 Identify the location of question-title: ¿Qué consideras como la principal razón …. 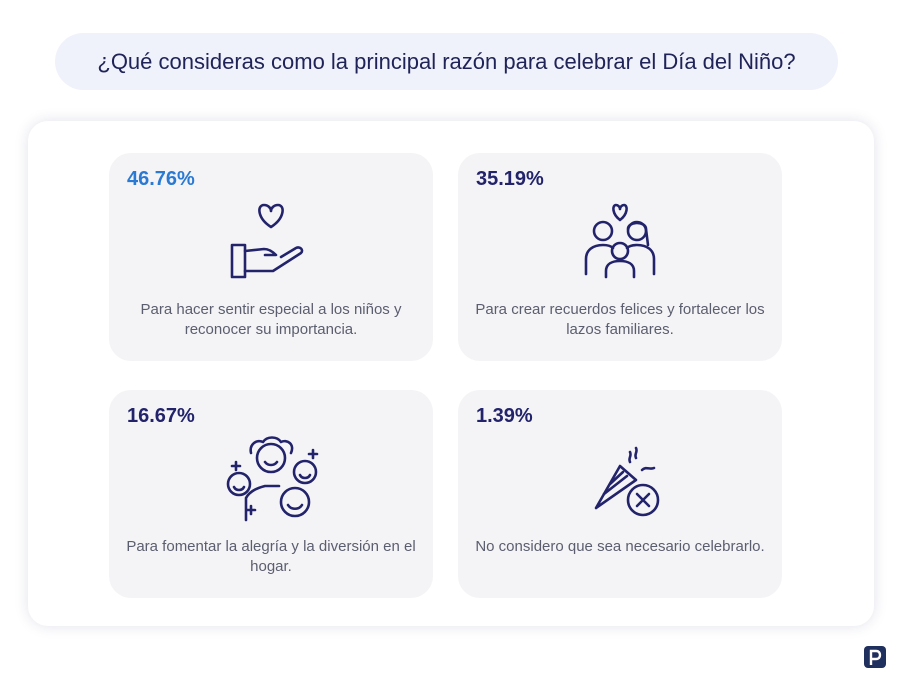
(446, 61).